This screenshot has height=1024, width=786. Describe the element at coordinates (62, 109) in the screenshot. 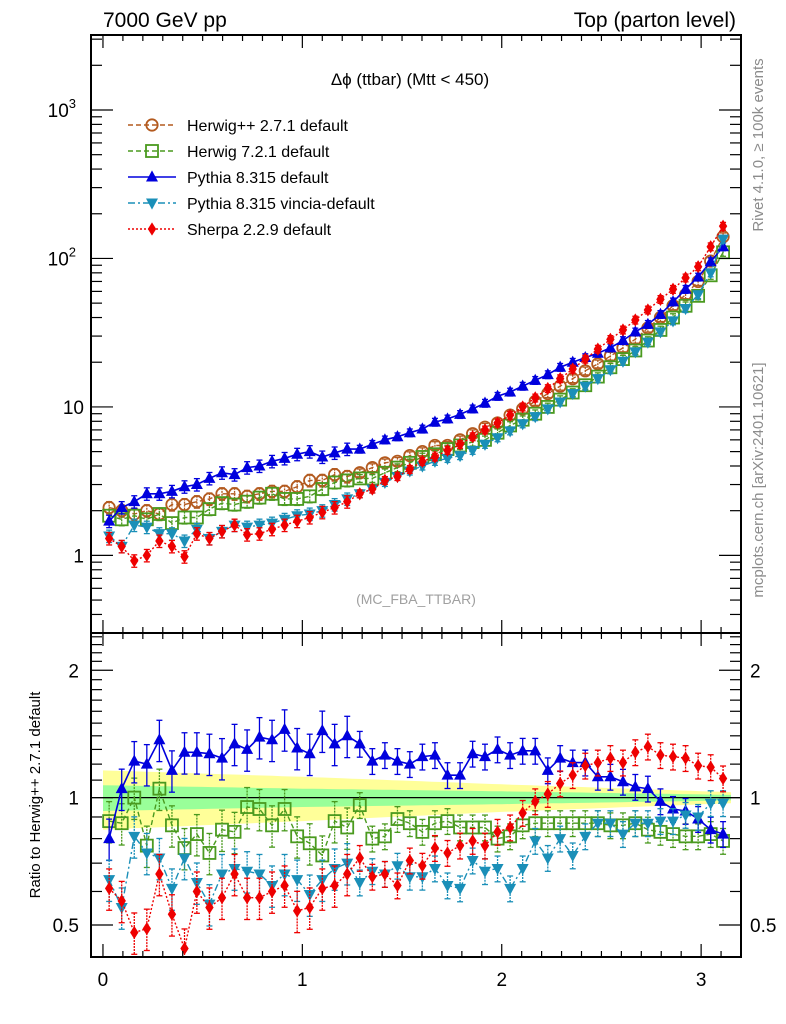

I see `y-tick-label: 103` at that location.